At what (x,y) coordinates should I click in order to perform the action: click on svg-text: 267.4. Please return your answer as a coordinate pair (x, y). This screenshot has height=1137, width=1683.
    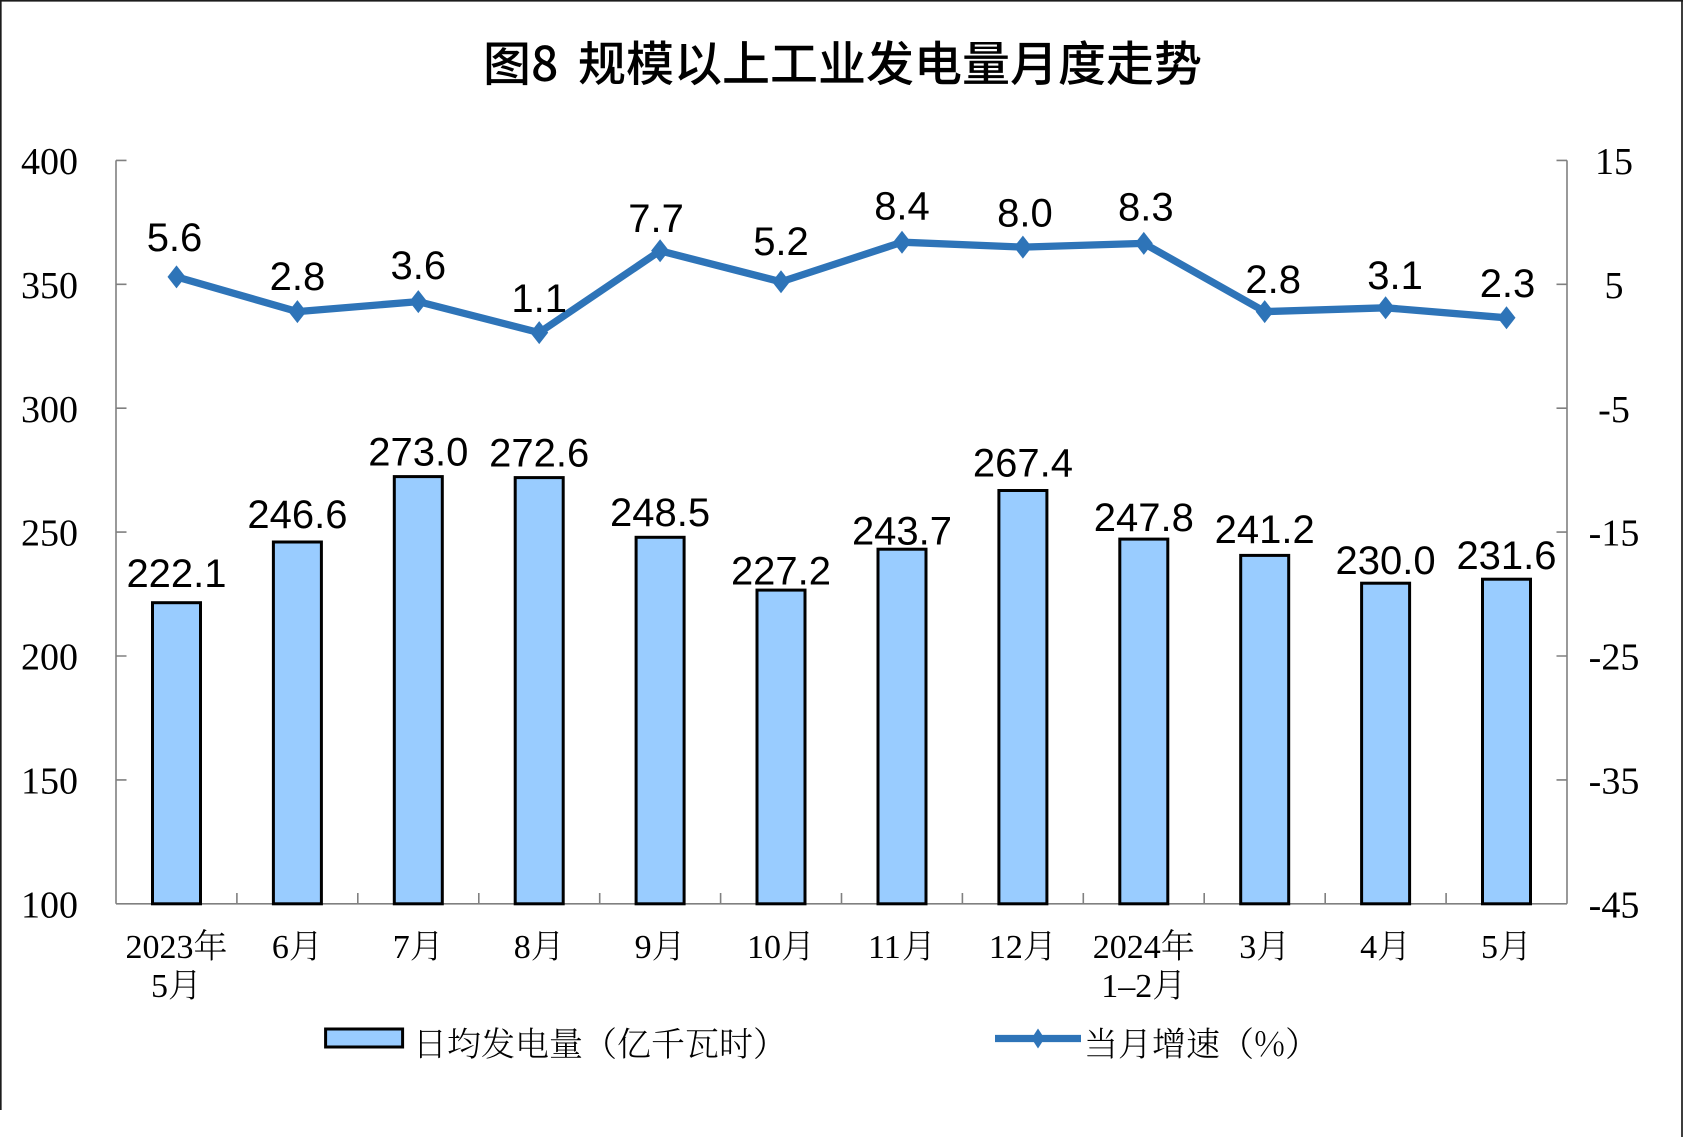
    Looking at the image, I should click on (1023, 464).